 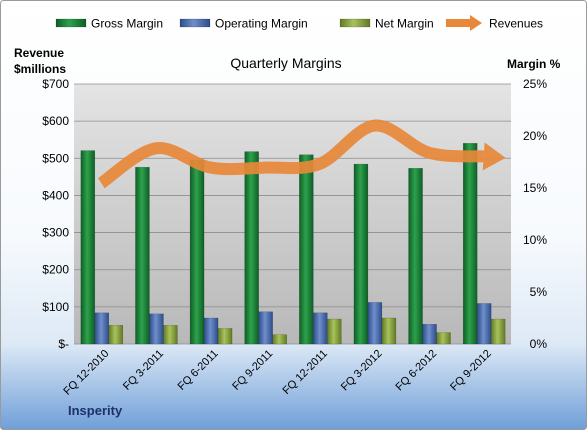 What do you see at coordinates (261, 24) in the screenshot?
I see `legend-label: Operating Margin` at bounding box center [261, 24].